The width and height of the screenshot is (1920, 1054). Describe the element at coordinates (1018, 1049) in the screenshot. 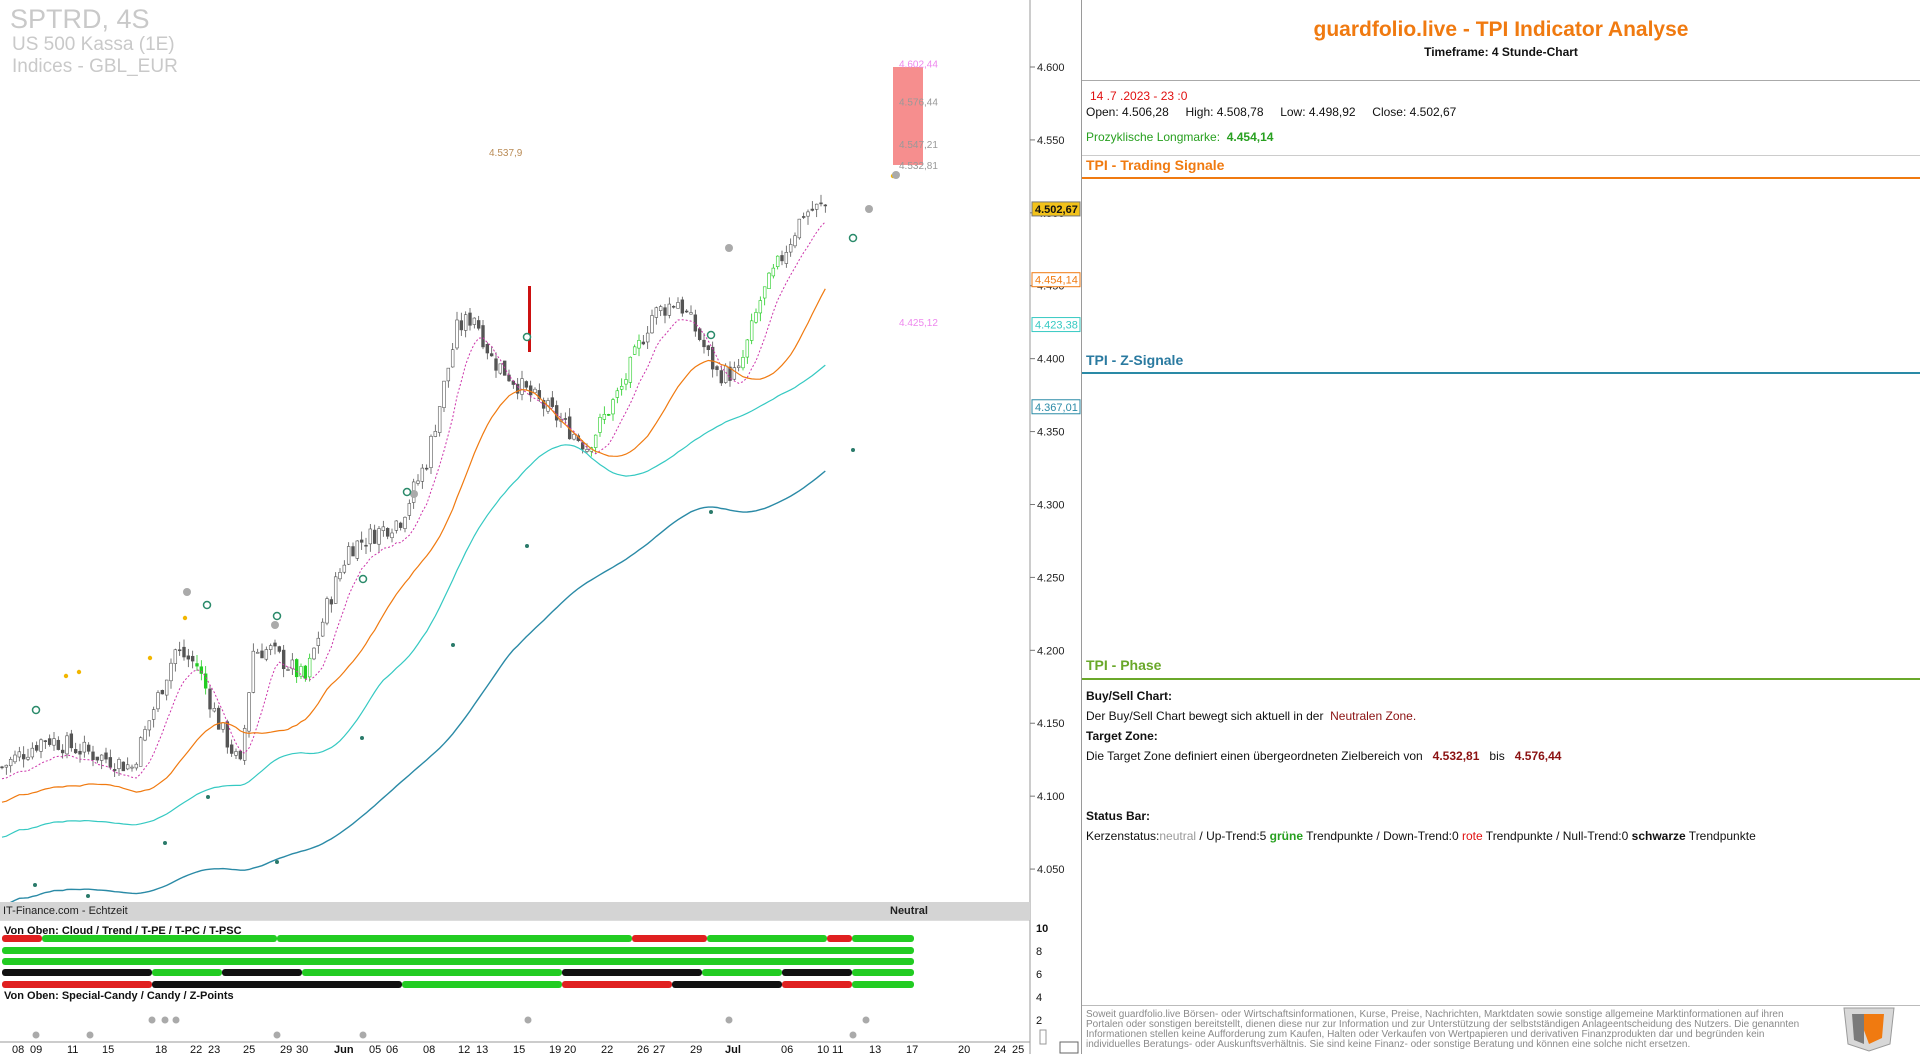

I see `date-tick-label: 25` at that location.